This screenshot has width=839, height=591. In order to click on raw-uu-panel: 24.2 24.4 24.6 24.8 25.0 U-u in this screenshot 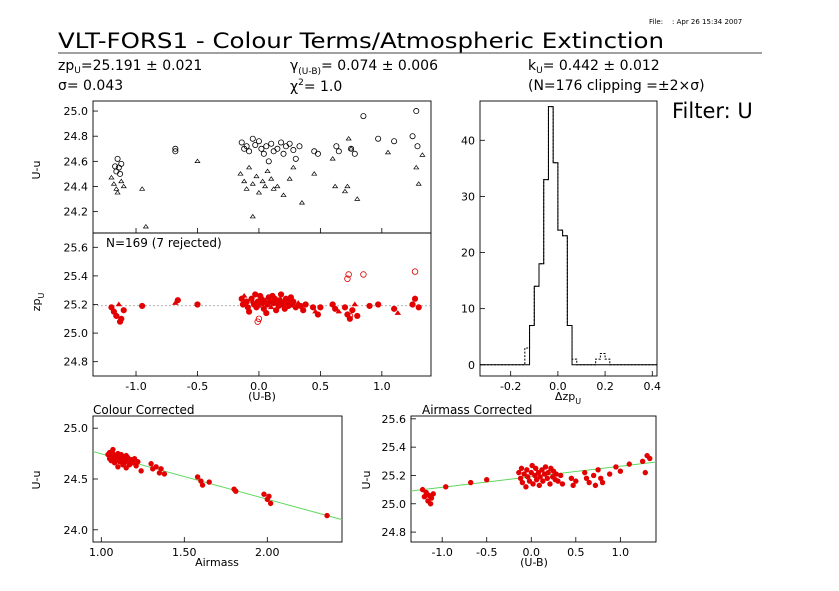, I will do `click(228, 169)`.